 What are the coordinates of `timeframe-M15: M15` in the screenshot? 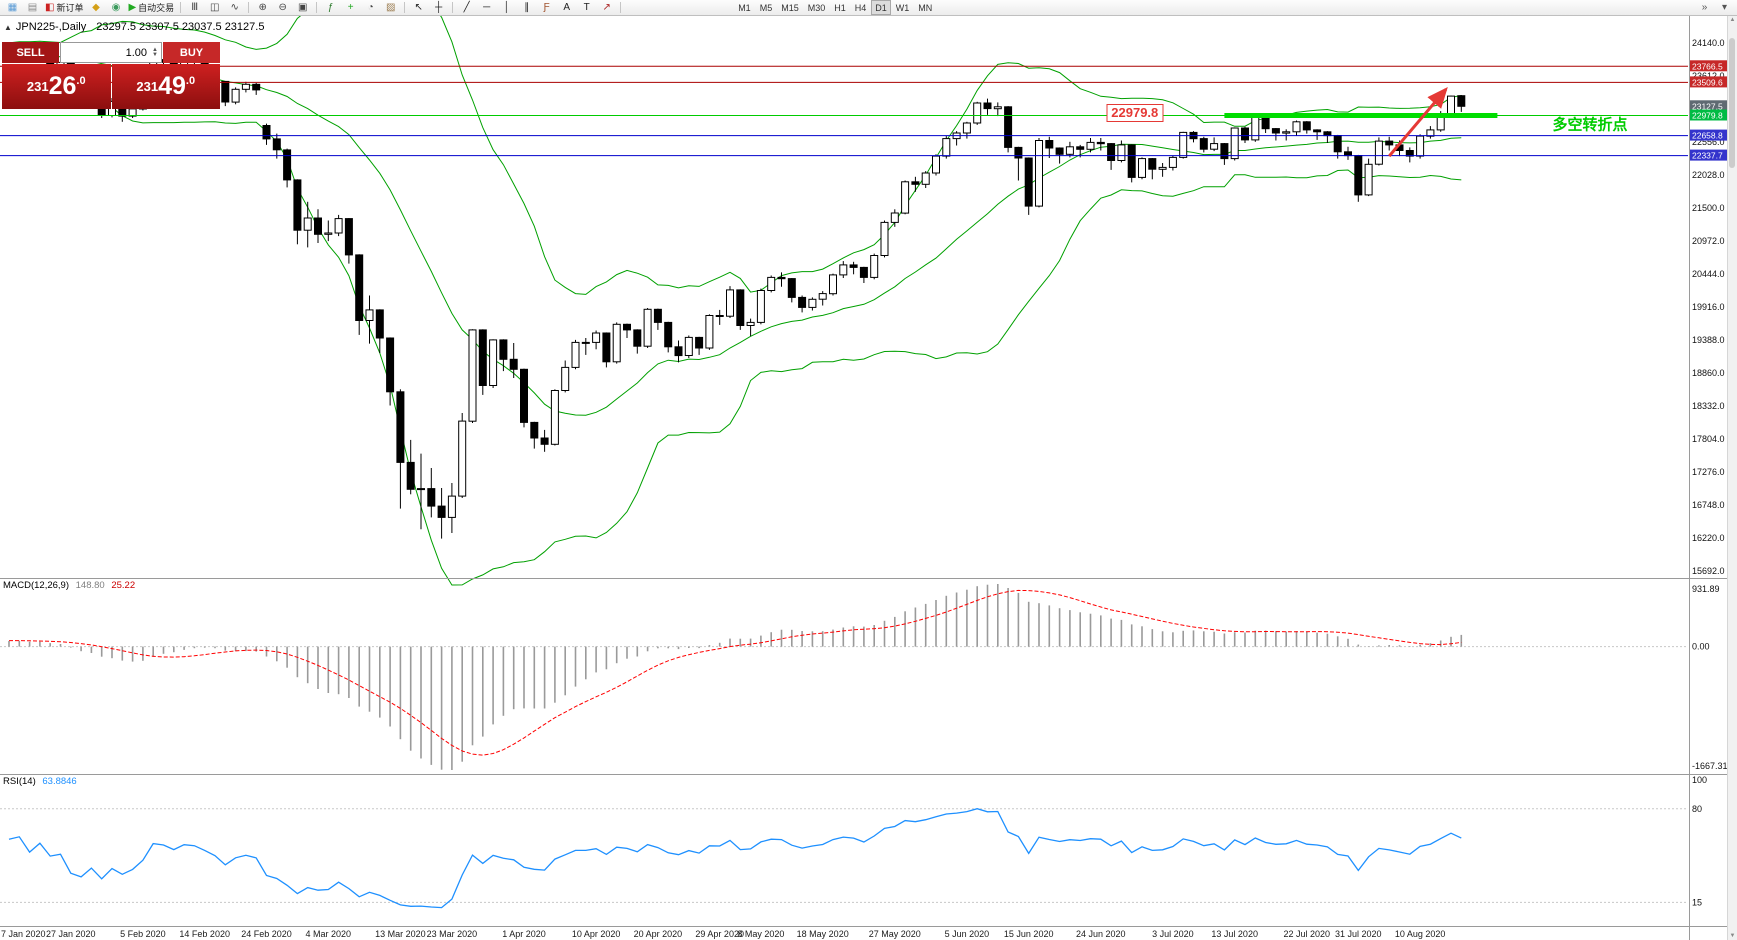 It's located at (790, 7).